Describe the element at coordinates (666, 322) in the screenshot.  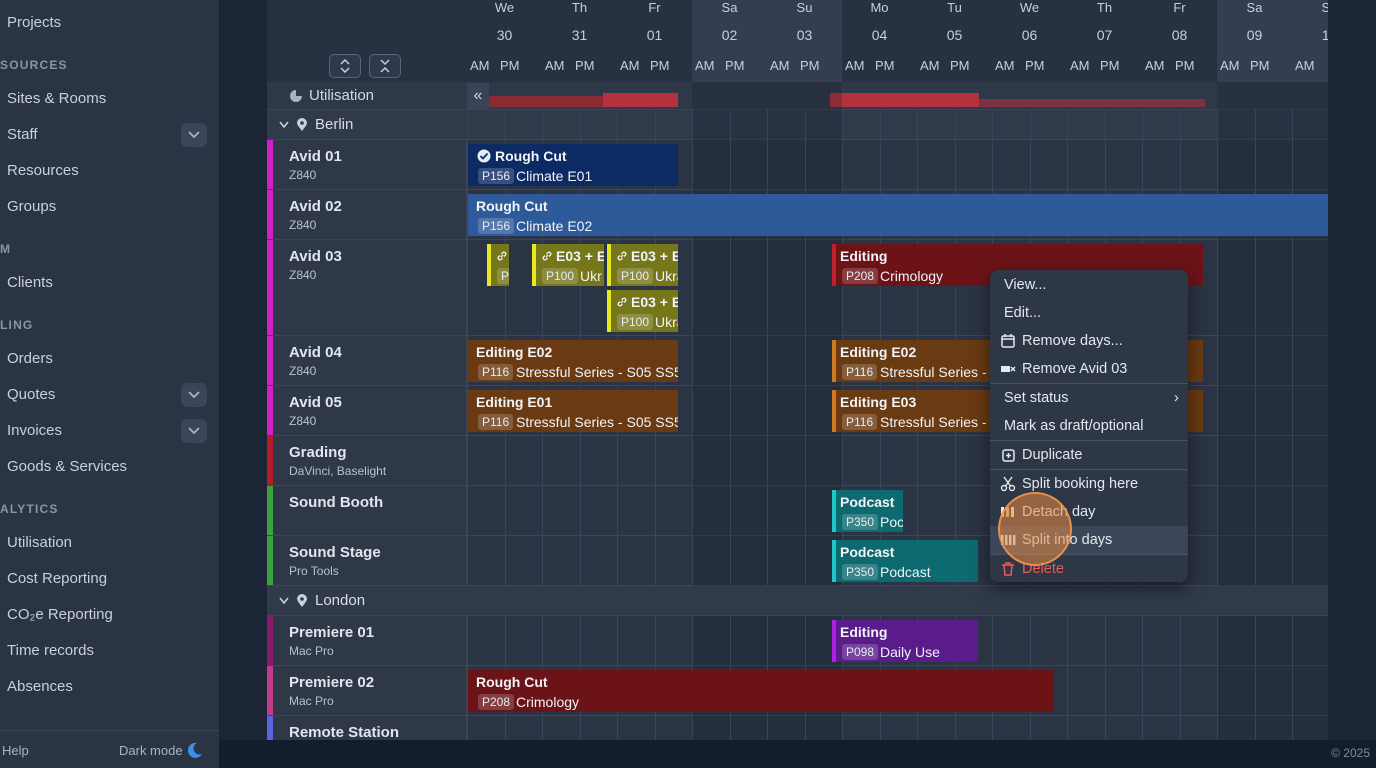
I see `booking-project-name: Ukra` at that location.